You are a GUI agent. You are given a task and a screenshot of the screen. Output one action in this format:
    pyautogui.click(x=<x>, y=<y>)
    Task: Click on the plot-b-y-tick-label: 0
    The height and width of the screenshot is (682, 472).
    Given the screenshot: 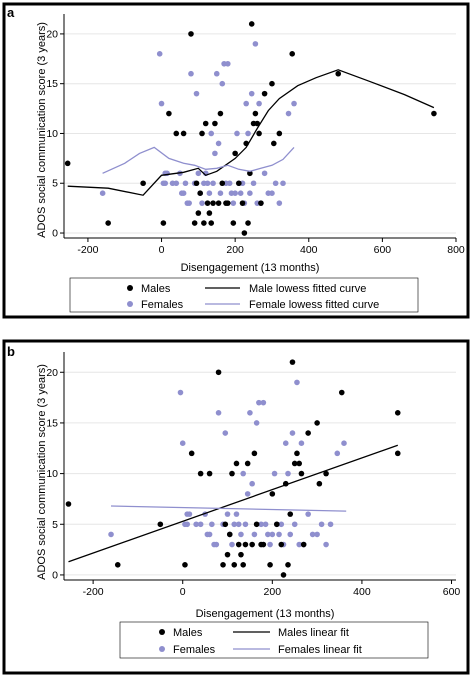 What is the action you would take?
    pyautogui.click(x=55, y=575)
    